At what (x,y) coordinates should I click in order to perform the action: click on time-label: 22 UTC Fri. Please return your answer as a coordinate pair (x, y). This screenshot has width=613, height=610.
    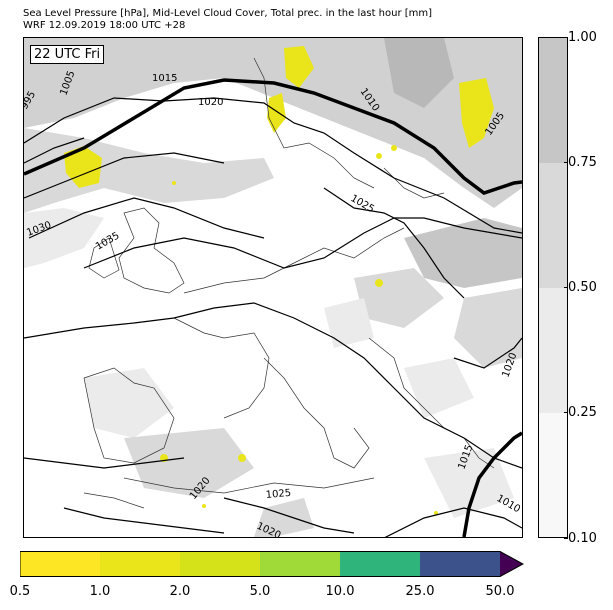
    Looking at the image, I should click on (67, 54).